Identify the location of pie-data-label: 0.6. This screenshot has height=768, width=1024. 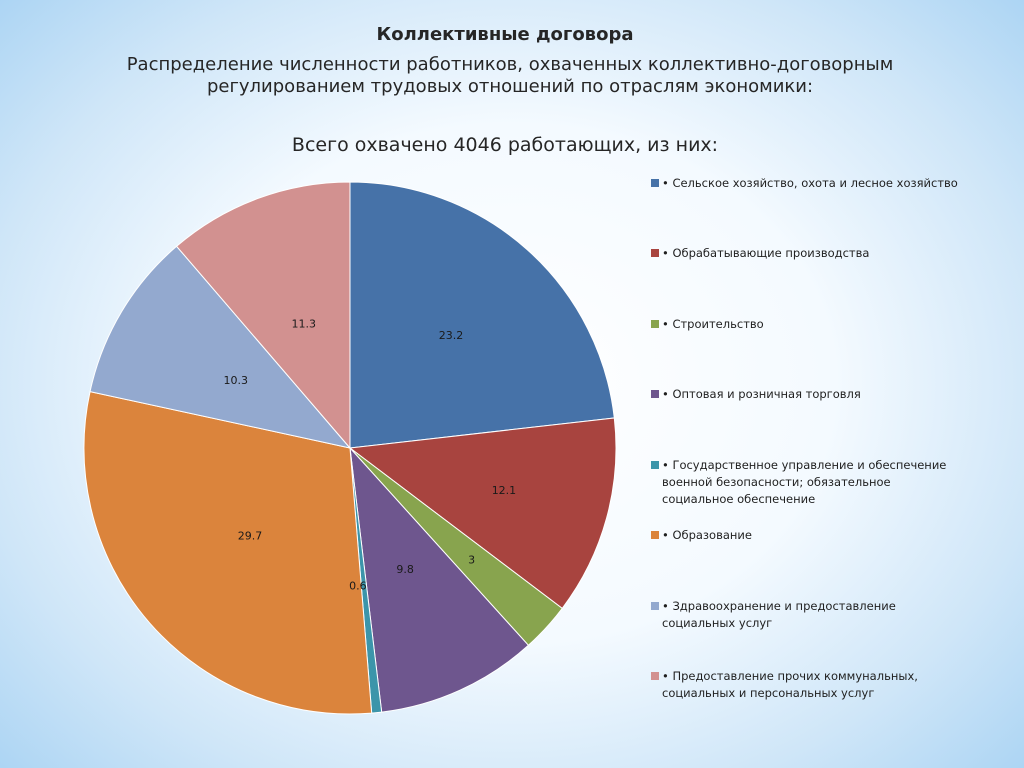
(358, 586).